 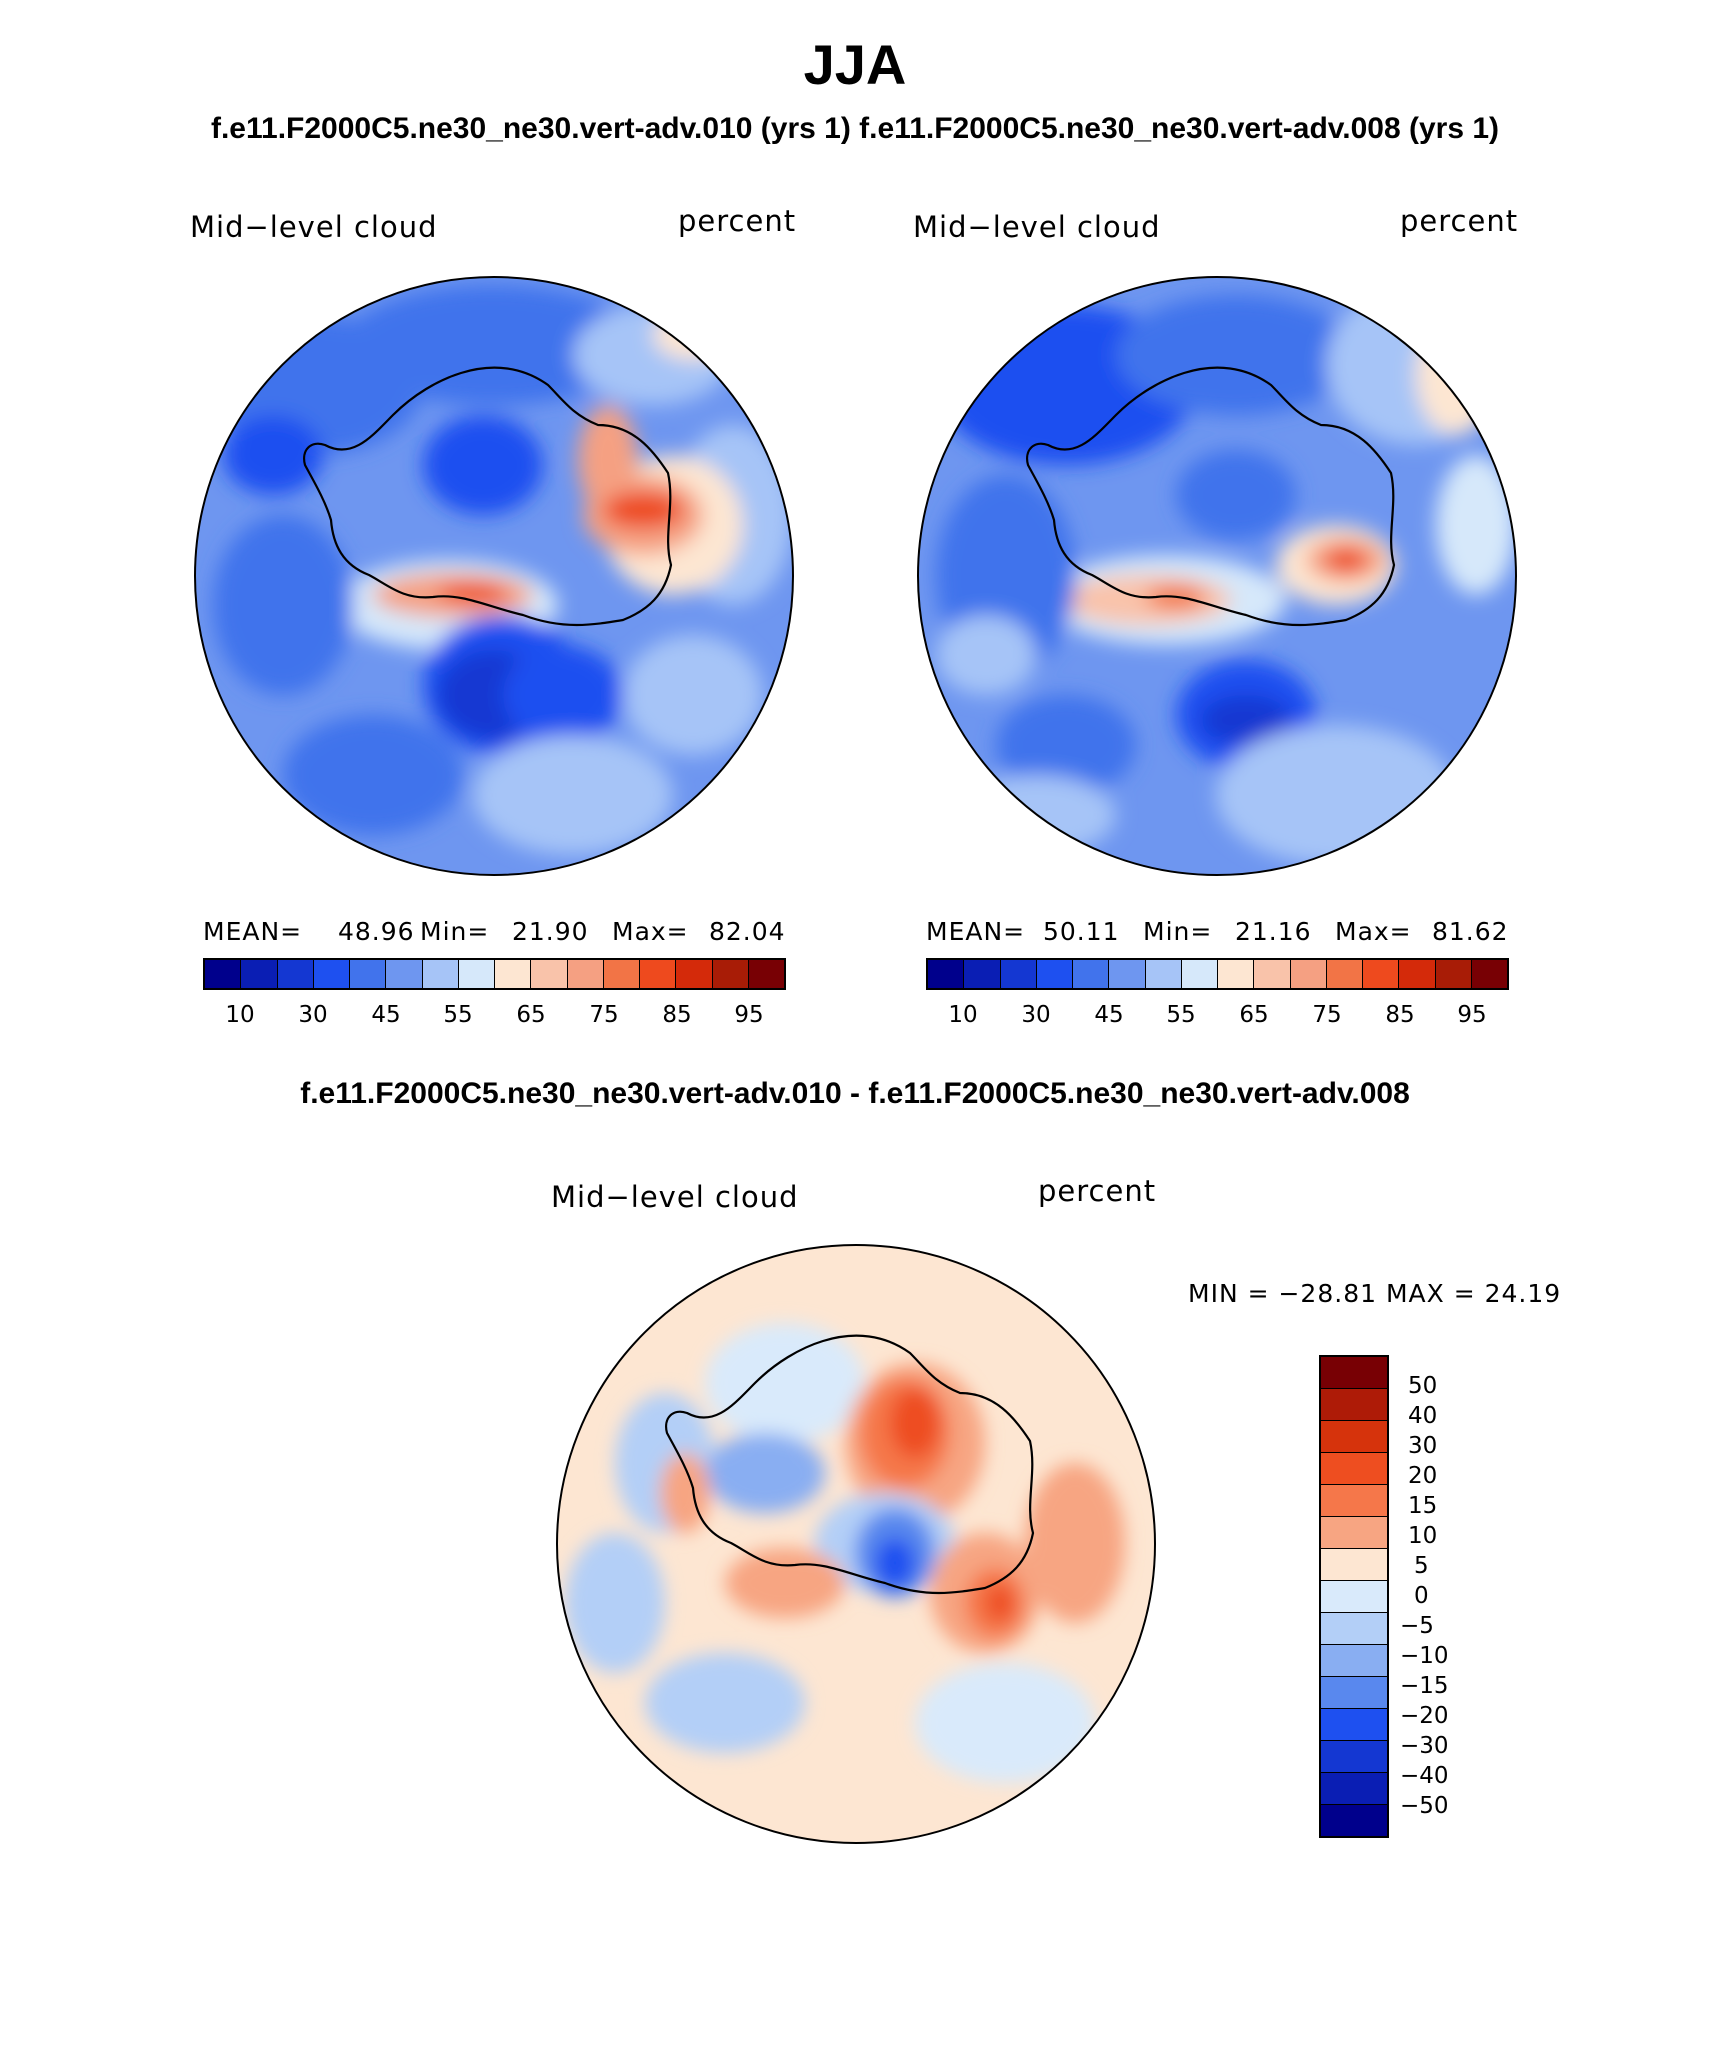 I want to click on difference-colorbar-tick: −10, so click(x=1424, y=1656).